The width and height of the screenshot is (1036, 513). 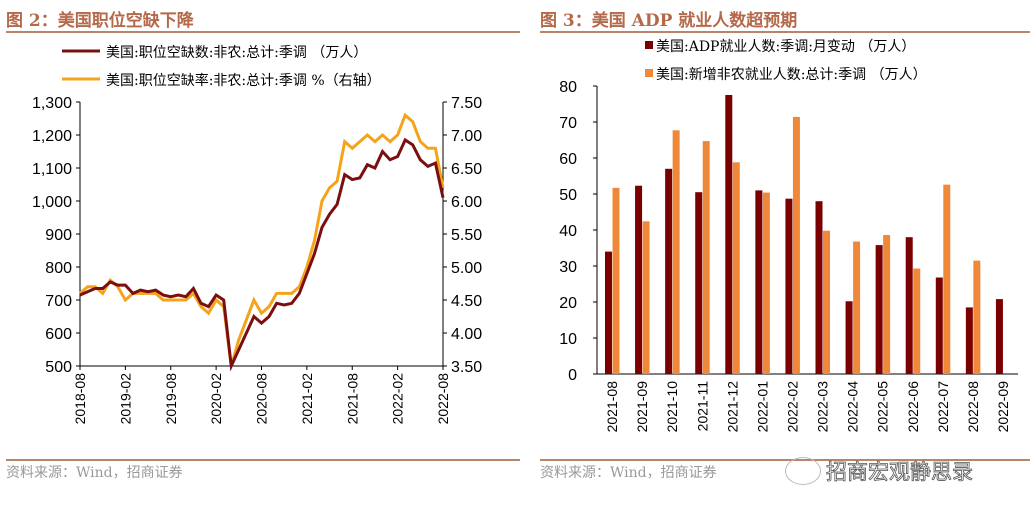 I want to click on legend-label: 美国:职位空缺数:非农:总计:季调 （万人）, so click(x=236, y=53).